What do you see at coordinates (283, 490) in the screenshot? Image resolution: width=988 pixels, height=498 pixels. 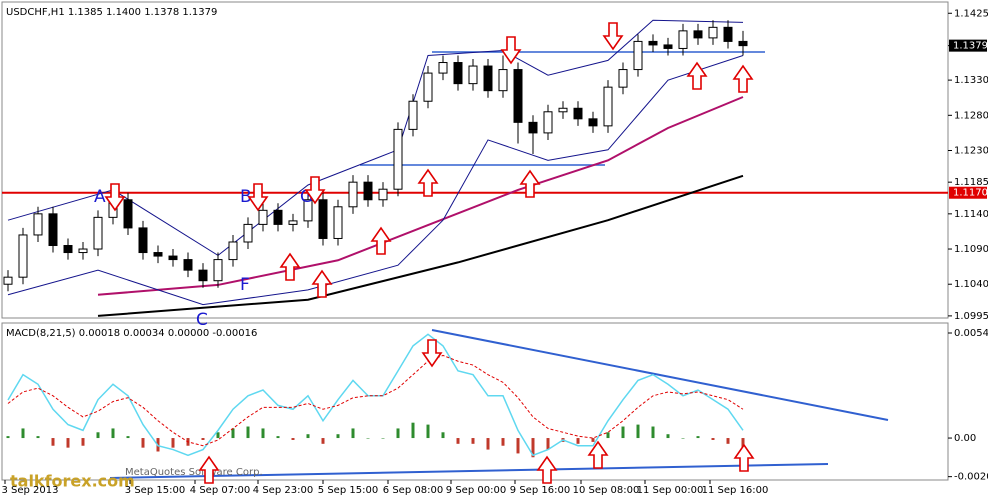 I see `x-tick-label: 4 Sep 23:00` at bounding box center [283, 490].